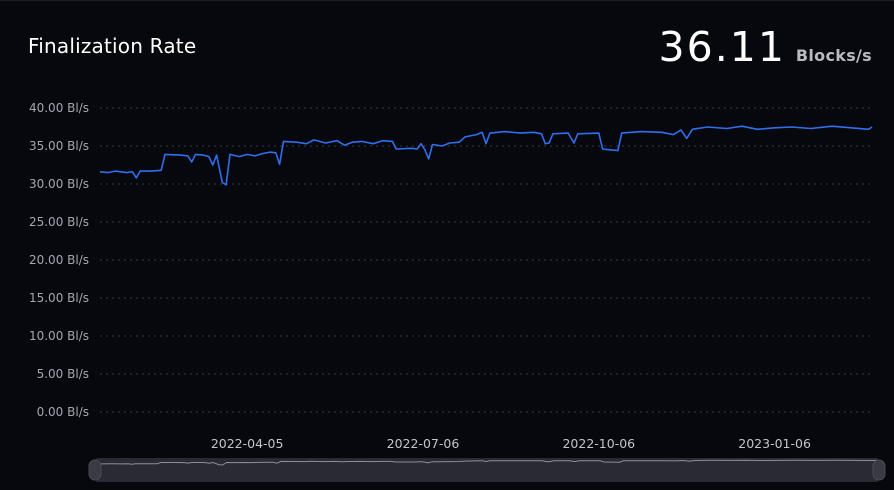  I want to click on current-value-number: 36.11, so click(722, 47).